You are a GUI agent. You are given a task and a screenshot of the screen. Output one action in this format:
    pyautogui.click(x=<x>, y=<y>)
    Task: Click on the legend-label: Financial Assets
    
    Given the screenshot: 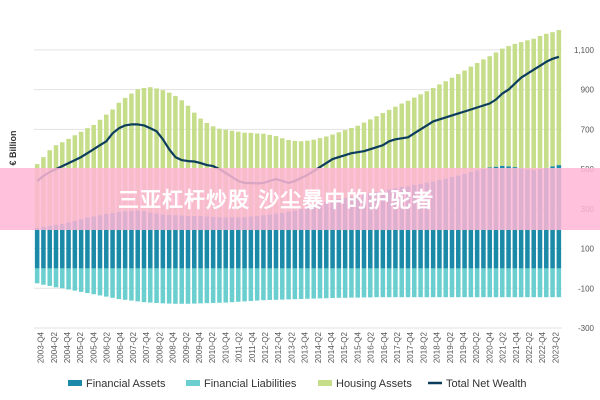 What is the action you would take?
    pyautogui.click(x=126, y=384)
    